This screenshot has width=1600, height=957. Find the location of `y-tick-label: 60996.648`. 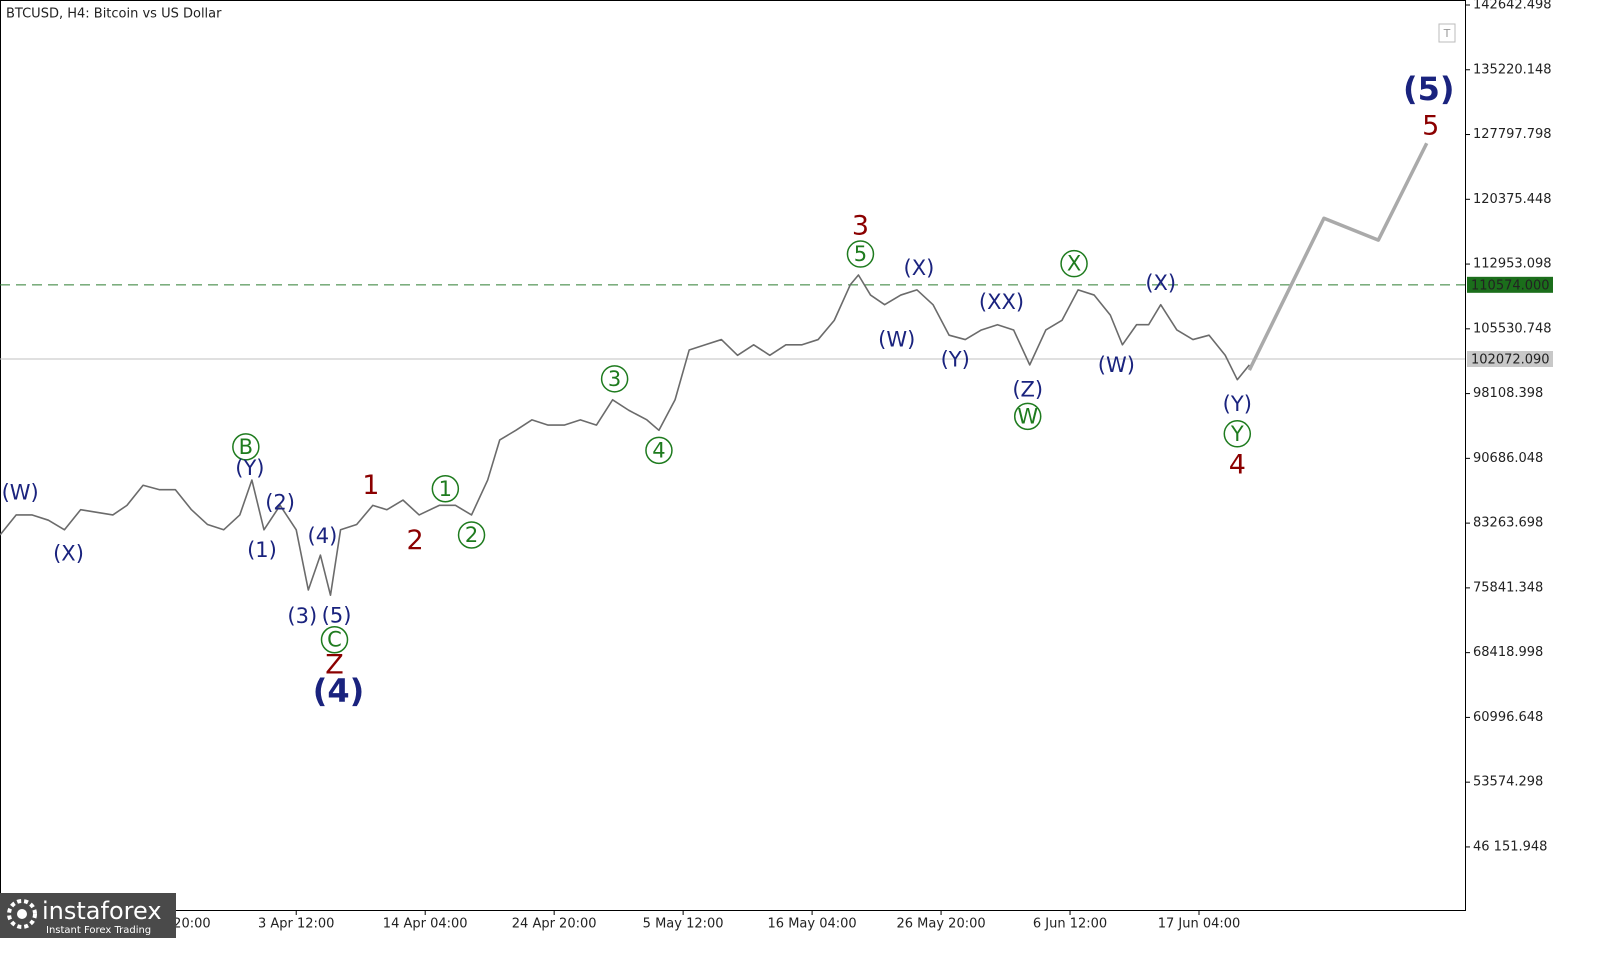

y-tick-label: 60996.648 is located at coordinates (1508, 717).